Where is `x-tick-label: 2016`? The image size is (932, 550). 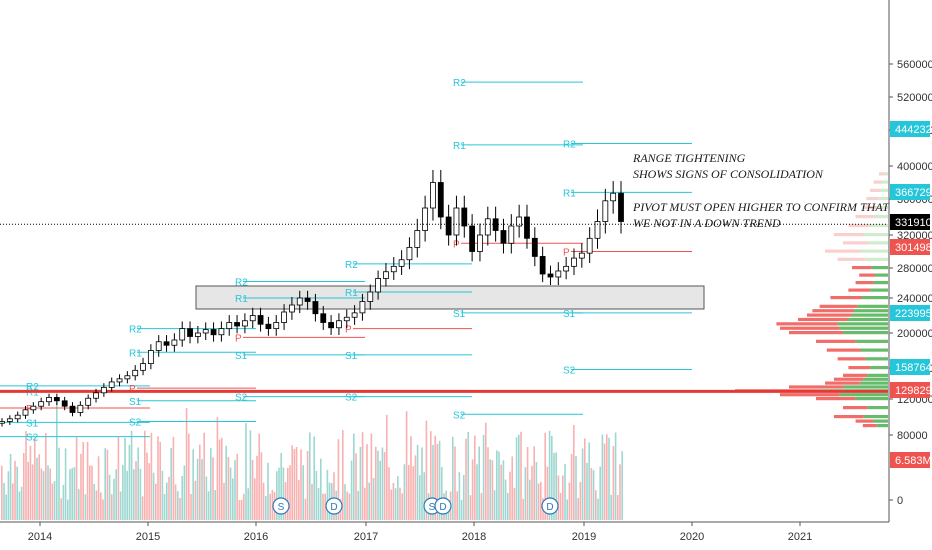 x-tick-label: 2016 is located at coordinates (256, 537).